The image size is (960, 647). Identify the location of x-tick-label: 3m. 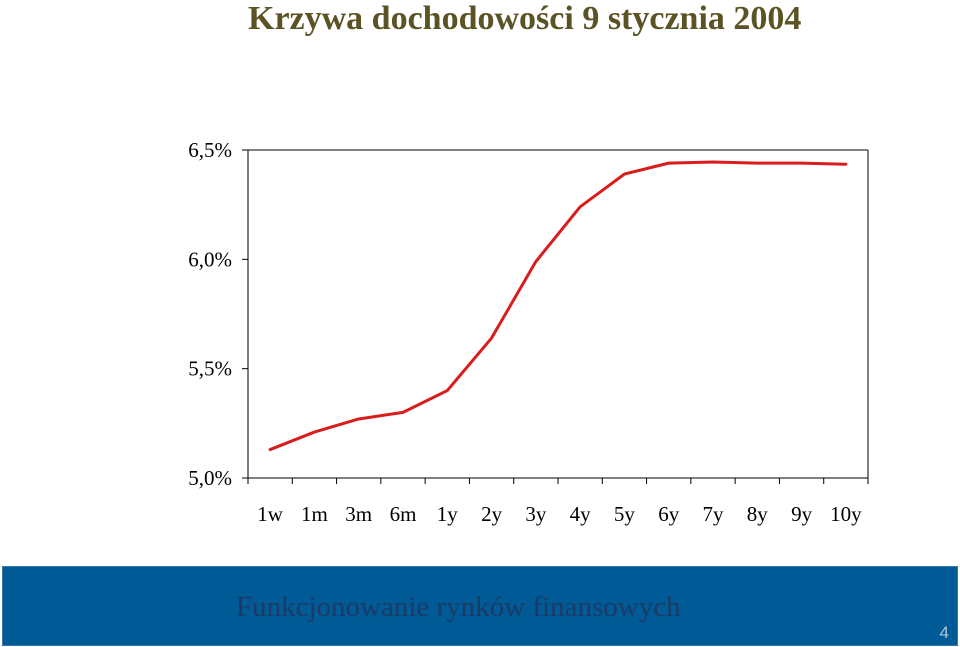
(358, 514).